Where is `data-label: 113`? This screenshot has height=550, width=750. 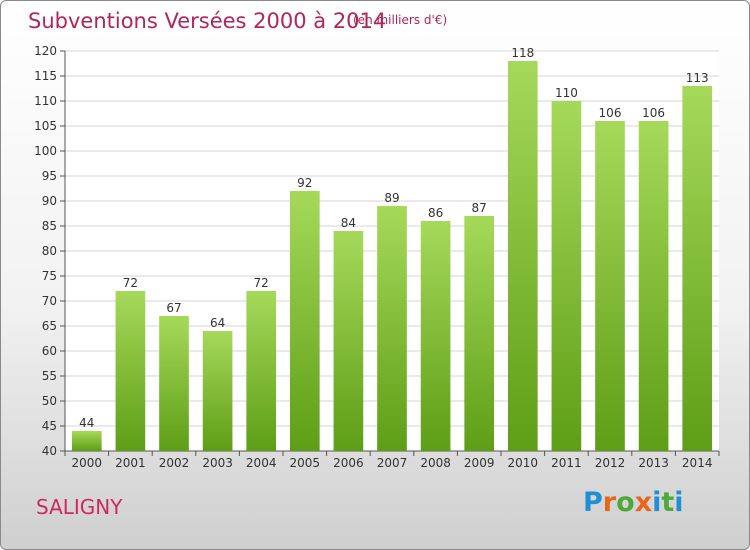
data-label: 113 is located at coordinates (697, 78).